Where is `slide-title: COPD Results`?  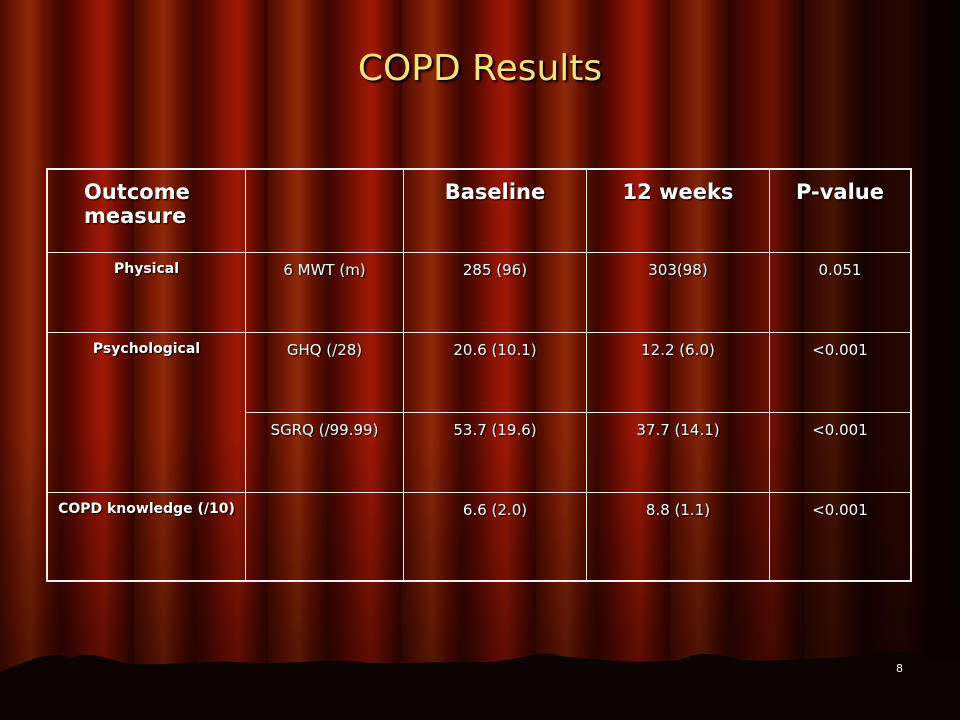
slide-title: COPD Results is located at coordinates (480, 68).